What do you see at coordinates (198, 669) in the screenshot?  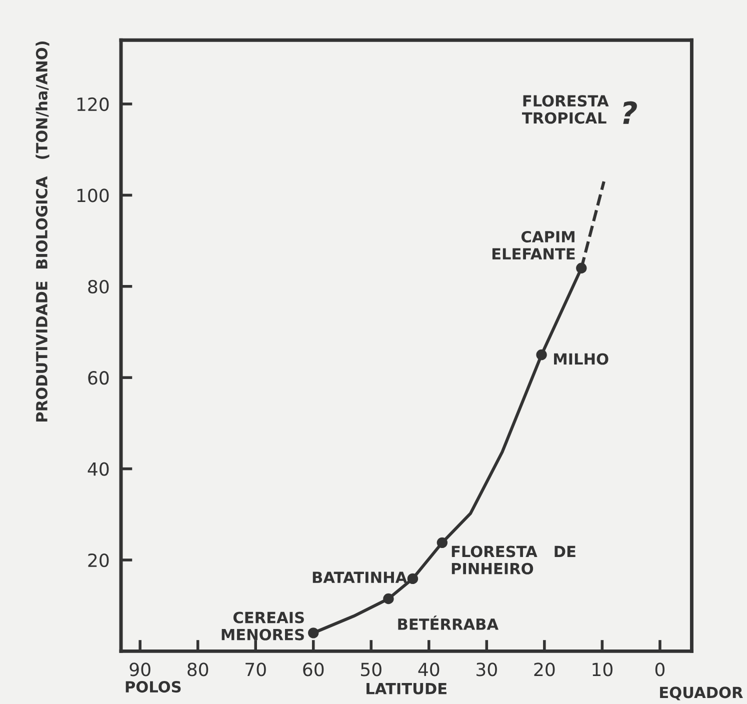 I see `x-tick-label: 80` at bounding box center [198, 669].